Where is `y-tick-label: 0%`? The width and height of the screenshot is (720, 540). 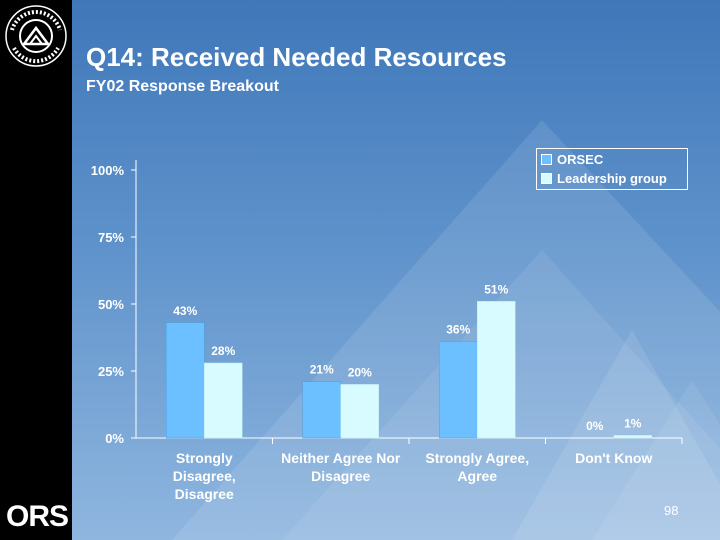
y-tick-label: 0% is located at coordinates (114, 438).